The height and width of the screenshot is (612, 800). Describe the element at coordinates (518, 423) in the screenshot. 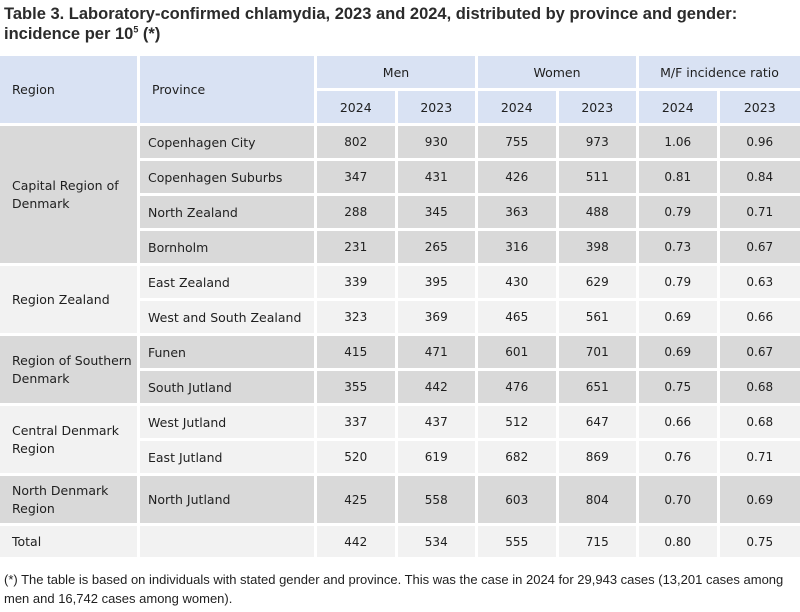

I see `value-cell: 512` at that location.